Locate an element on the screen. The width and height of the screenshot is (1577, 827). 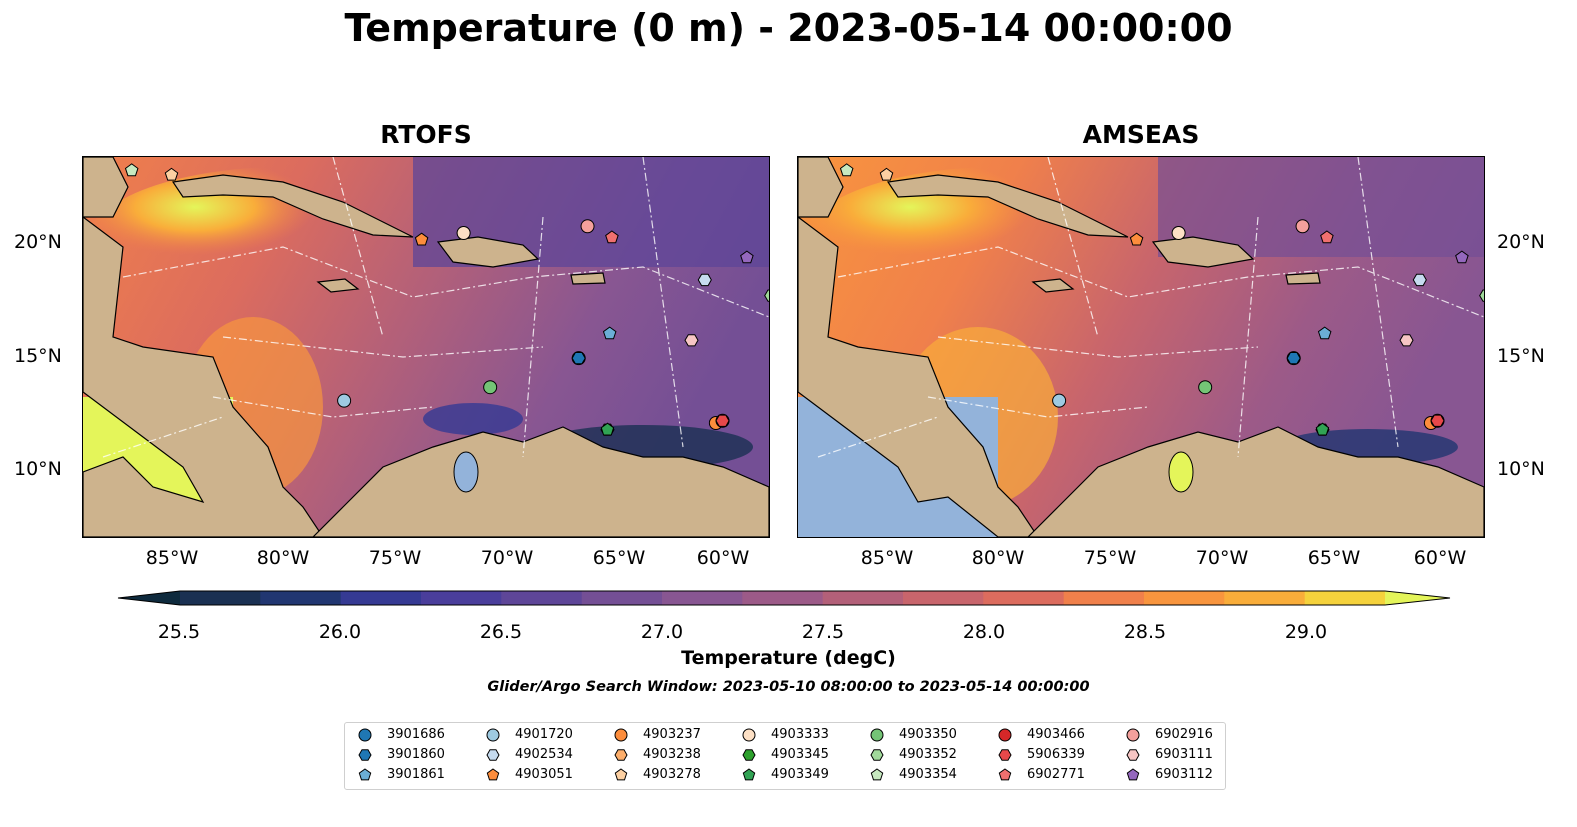
colorbar-tick-26-0: 26.0 is located at coordinates (340, 632).